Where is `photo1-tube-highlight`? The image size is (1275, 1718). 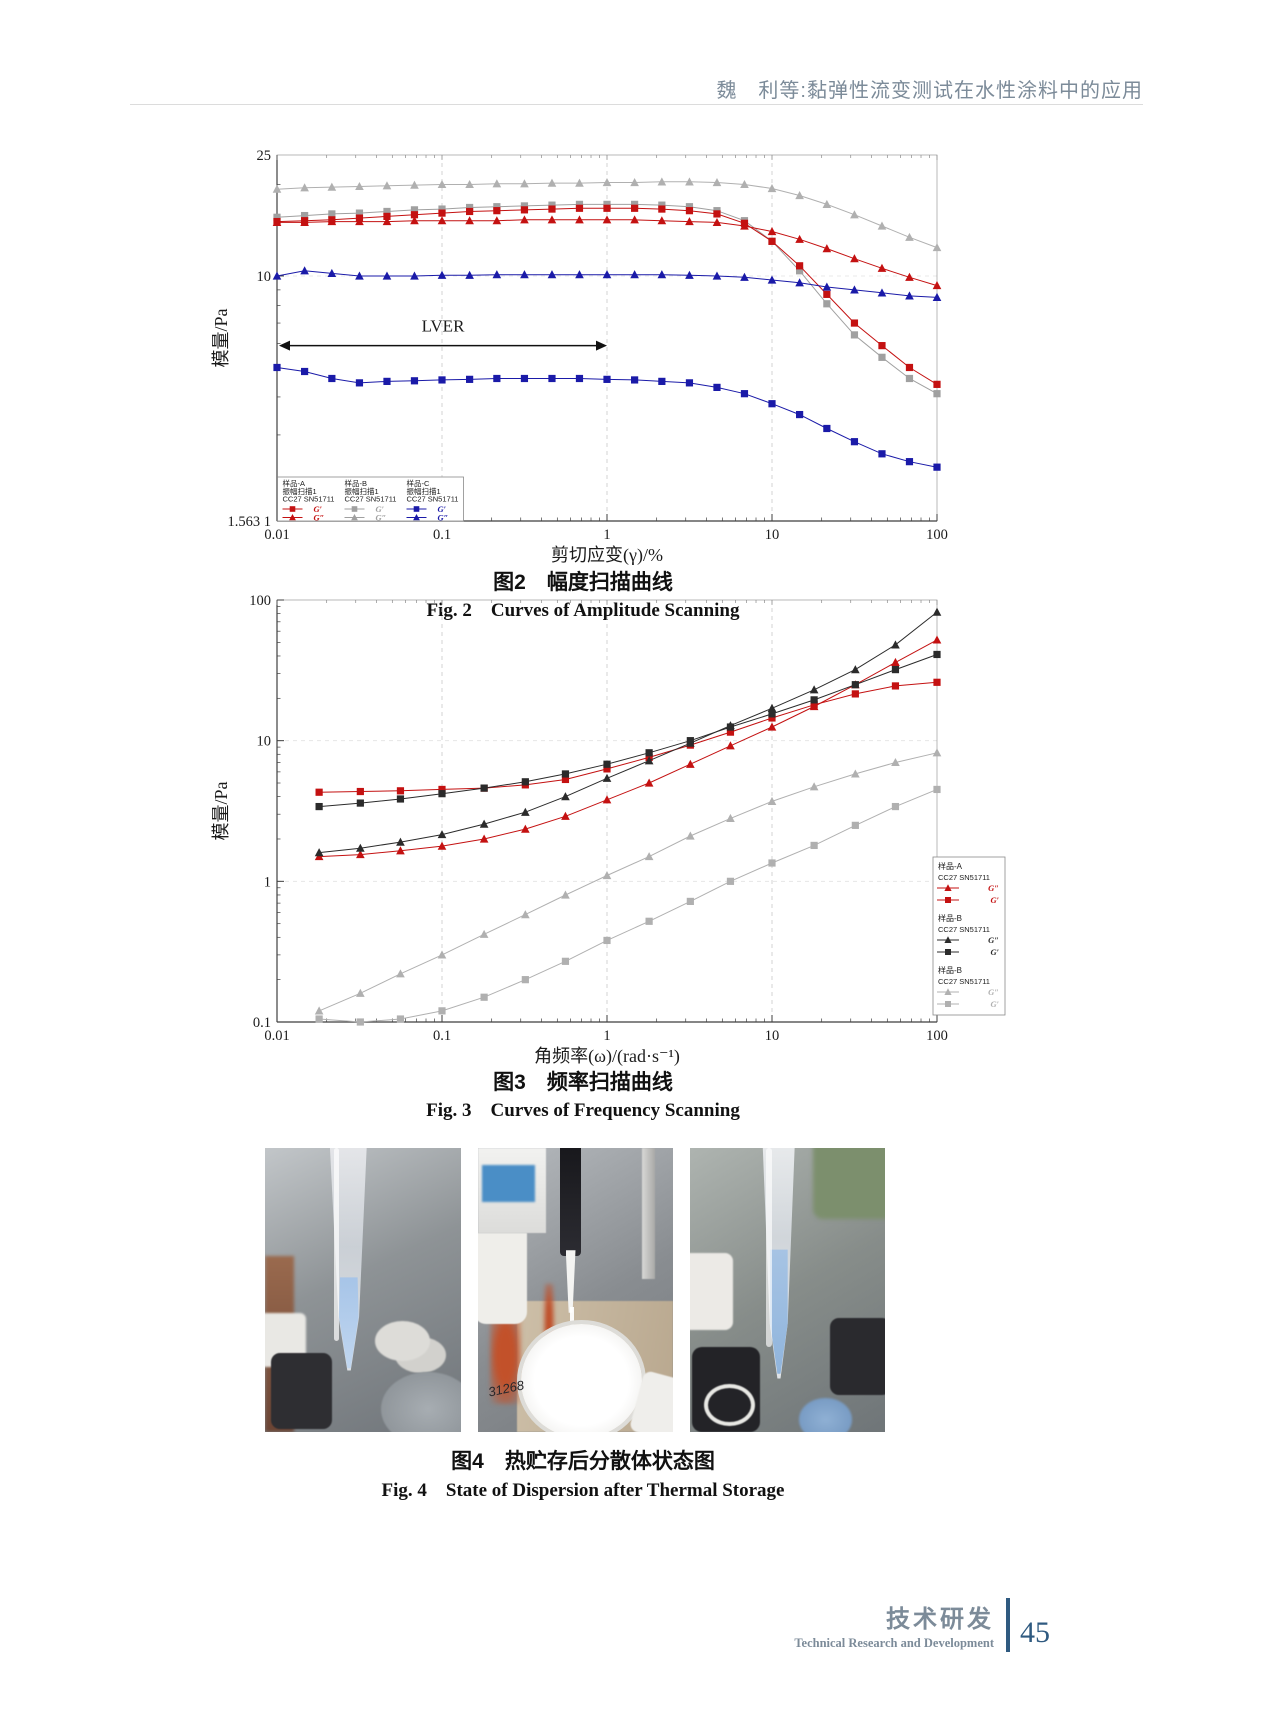 photo1-tube-highlight is located at coordinates (336, 1245).